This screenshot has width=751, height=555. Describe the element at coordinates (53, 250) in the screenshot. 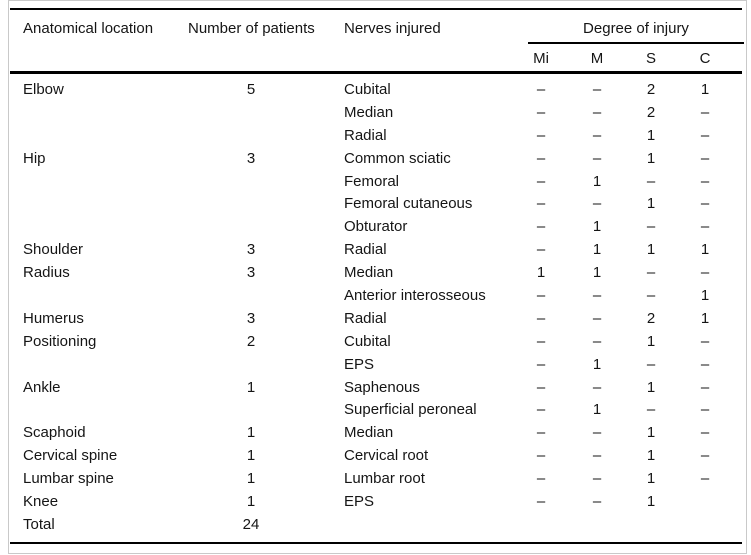

I see `cell-location: Shoulder` at that location.